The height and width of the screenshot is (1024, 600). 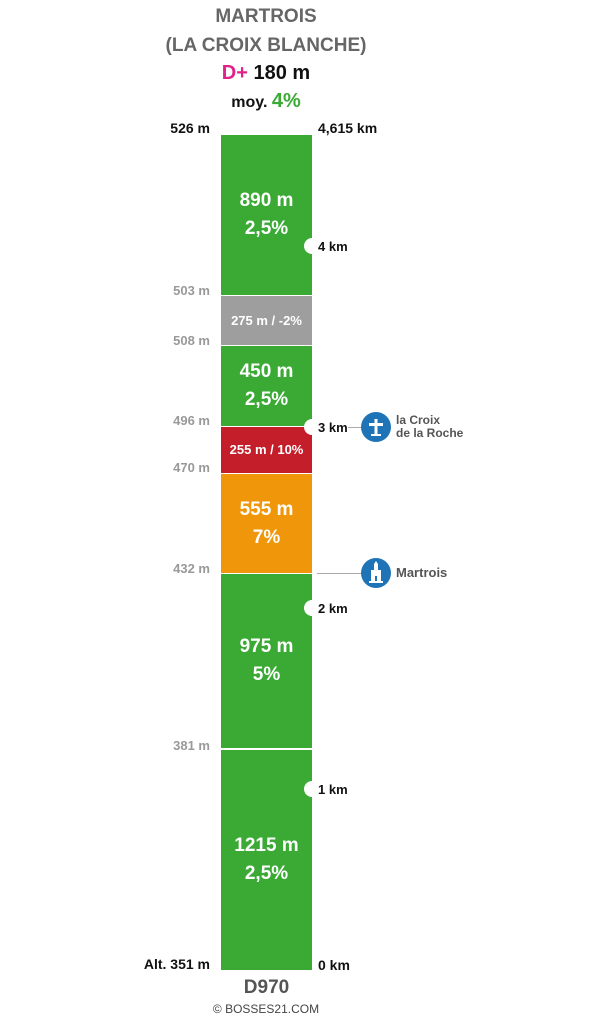 I want to click on elevation-gain: D+ 180 m, so click(x=266, y=73).